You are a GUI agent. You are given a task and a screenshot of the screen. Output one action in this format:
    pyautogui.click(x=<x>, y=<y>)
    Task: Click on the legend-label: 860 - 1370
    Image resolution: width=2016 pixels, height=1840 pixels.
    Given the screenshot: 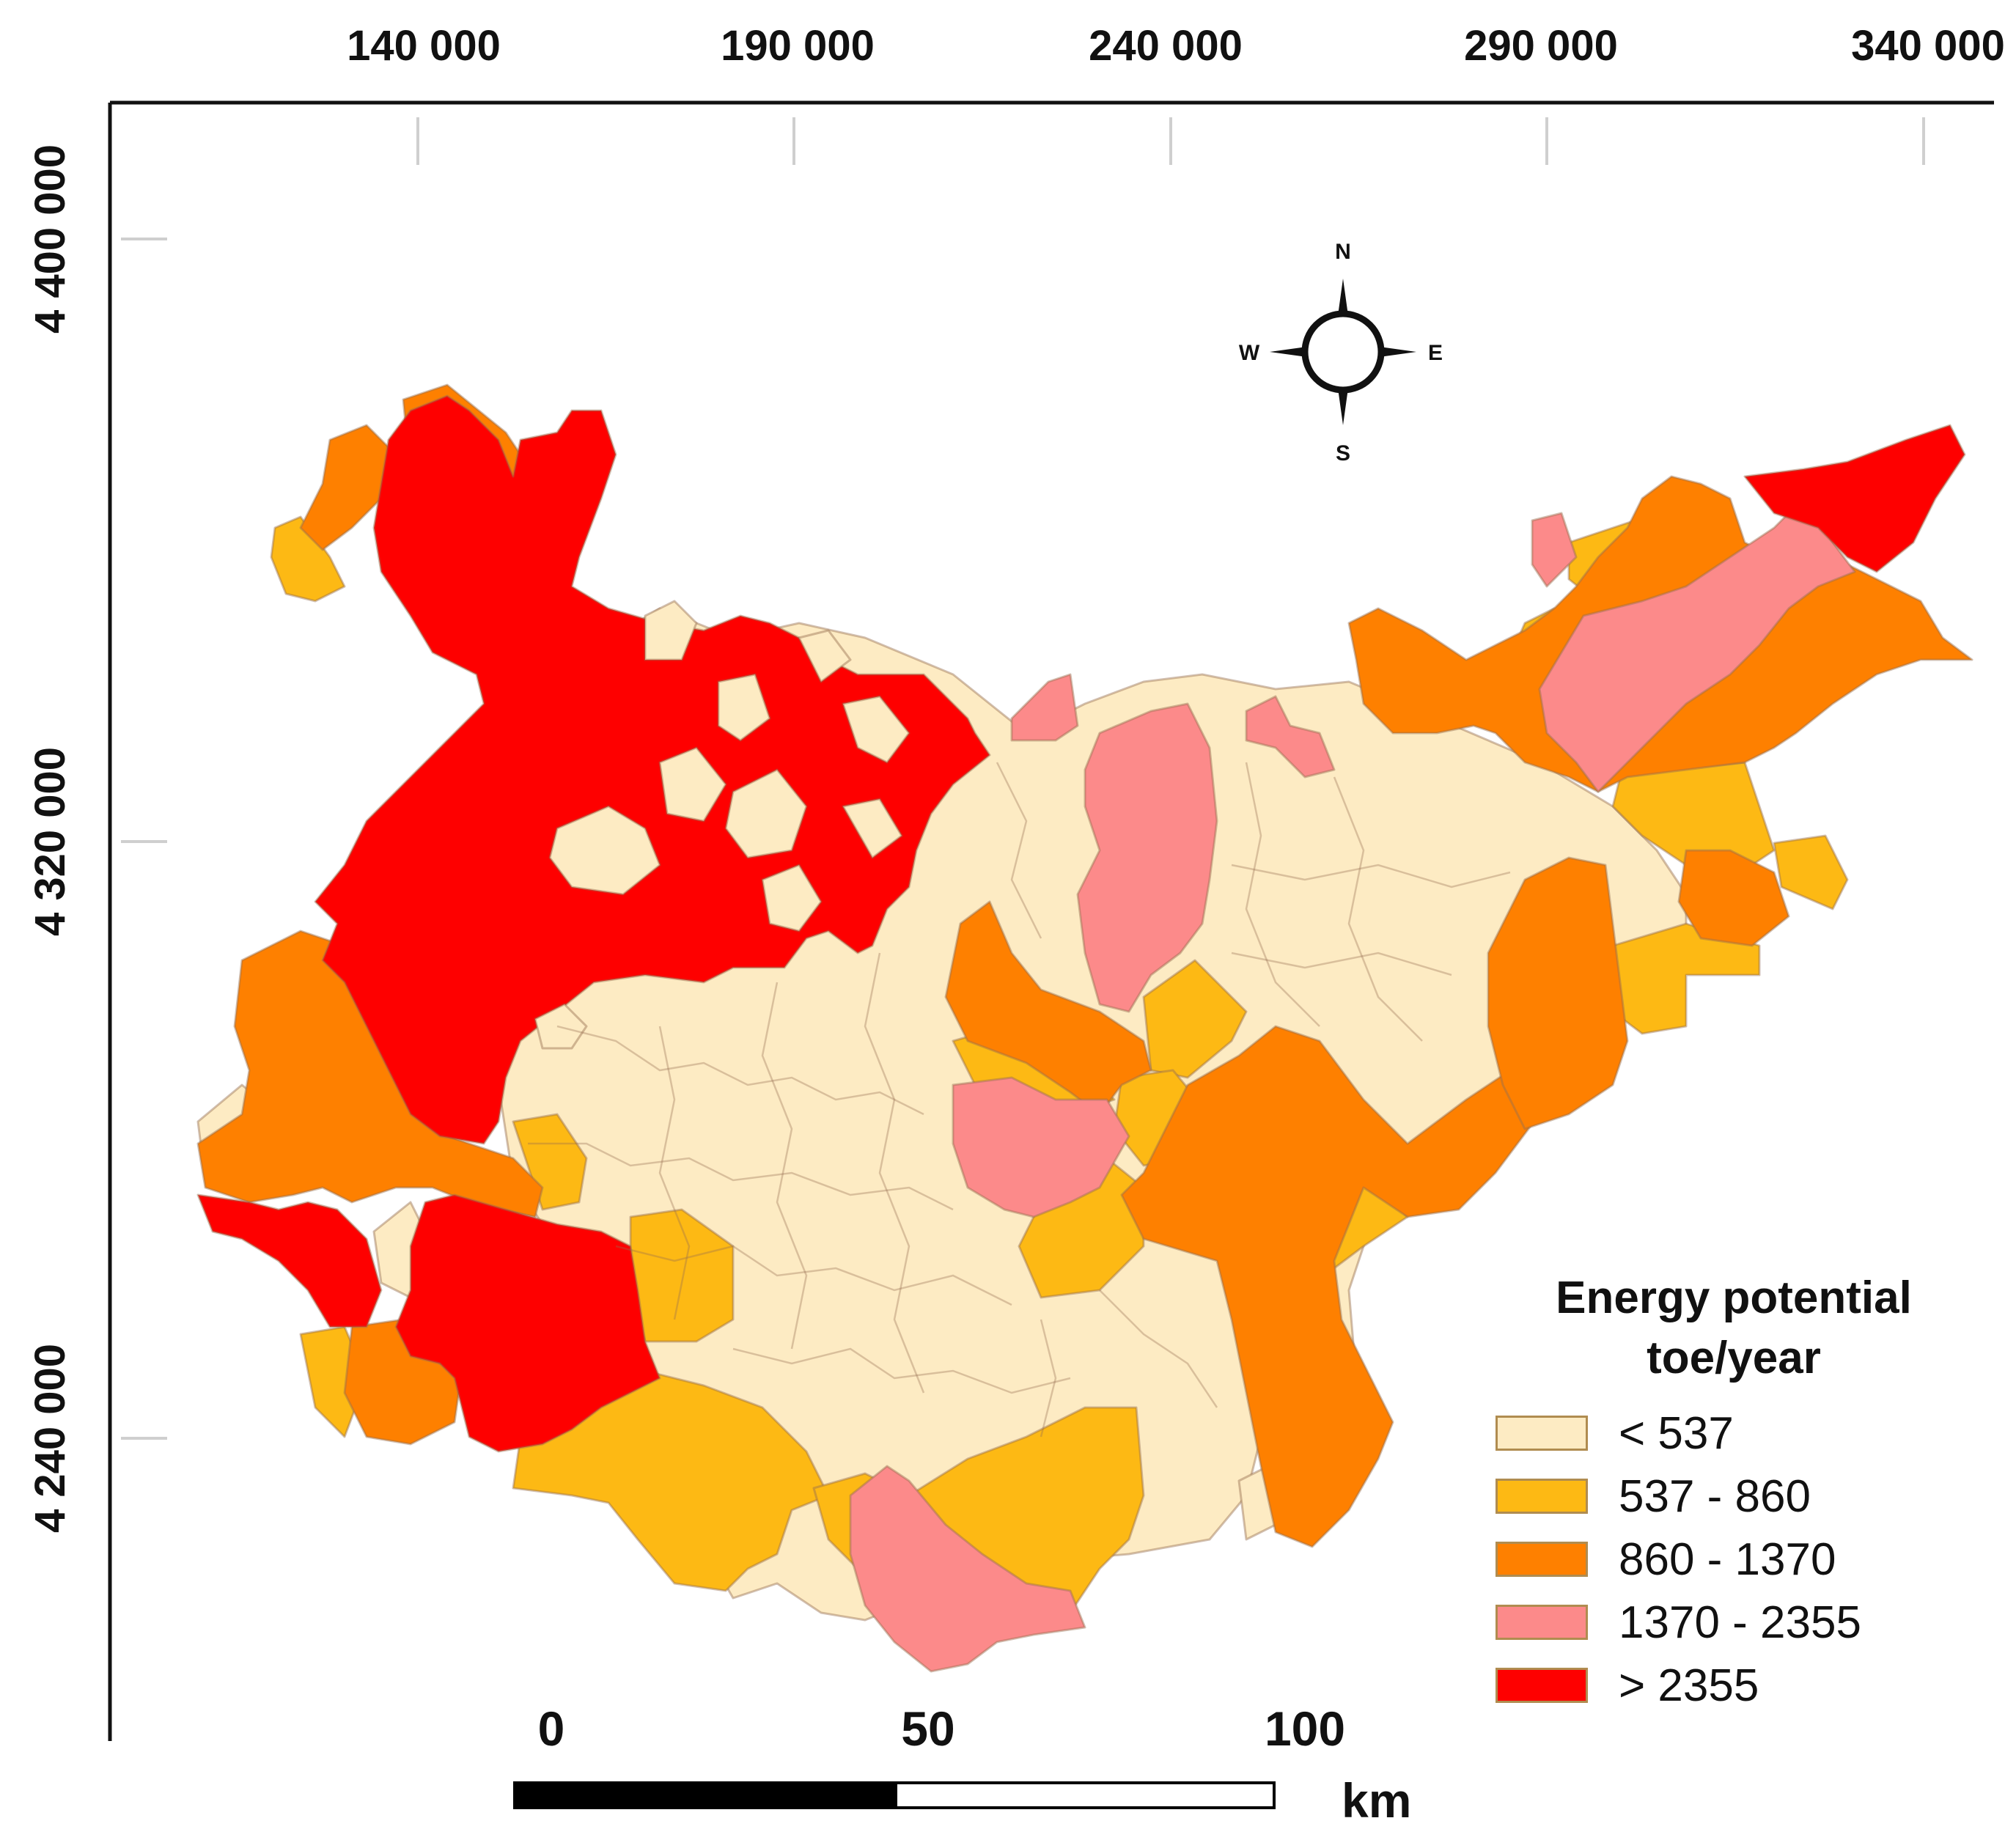 What is the action you would take?
    pyautogui.click(x=1728, y=1559)
    